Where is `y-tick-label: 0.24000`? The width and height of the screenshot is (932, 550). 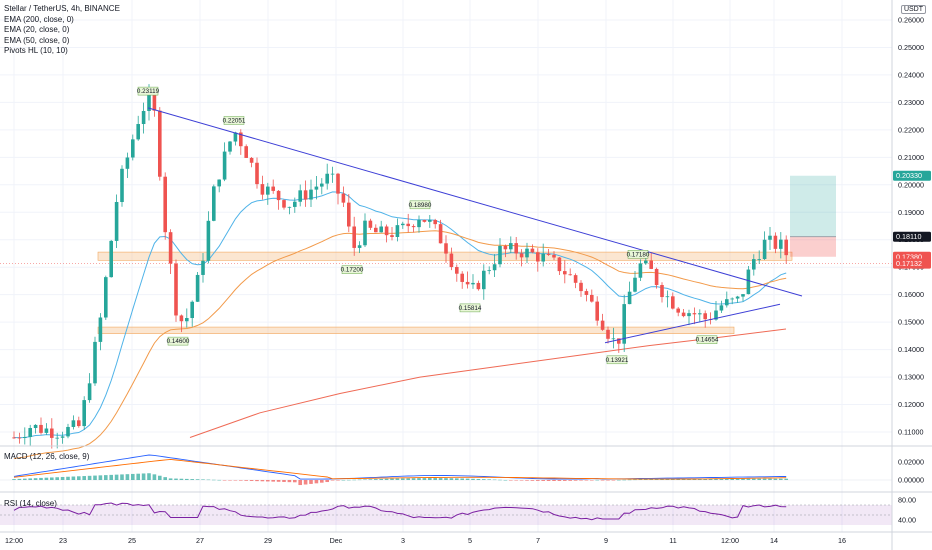 y-tick-label: 0.24000 is located at coordinates (911, 74).